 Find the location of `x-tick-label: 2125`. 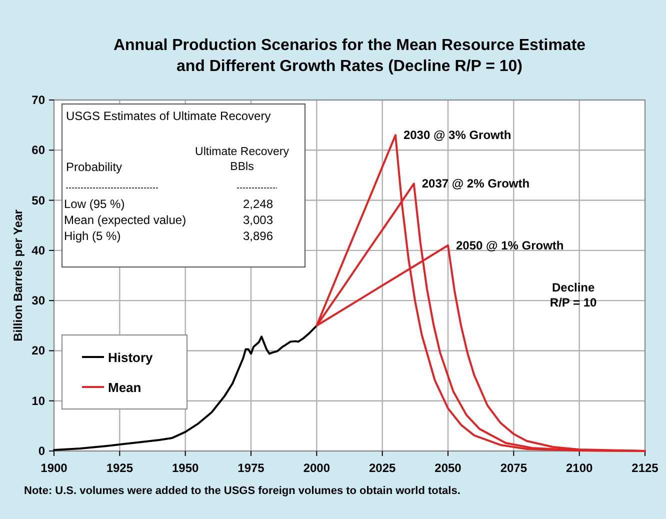

x-tick-label: 2125 is located at coordinates (645, 468).